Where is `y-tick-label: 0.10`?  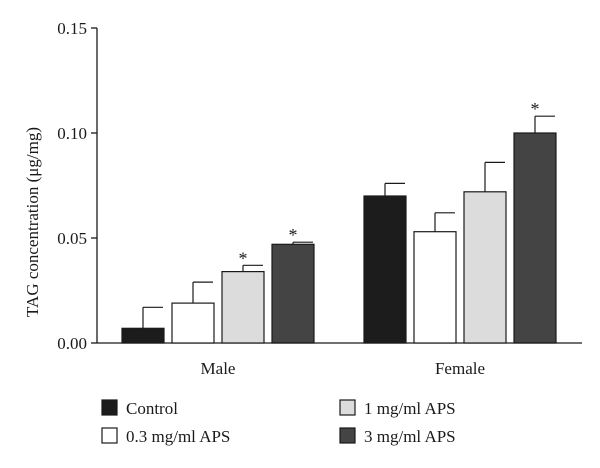 y-tick-label: 0.10 is located at coordinates (72, 133).